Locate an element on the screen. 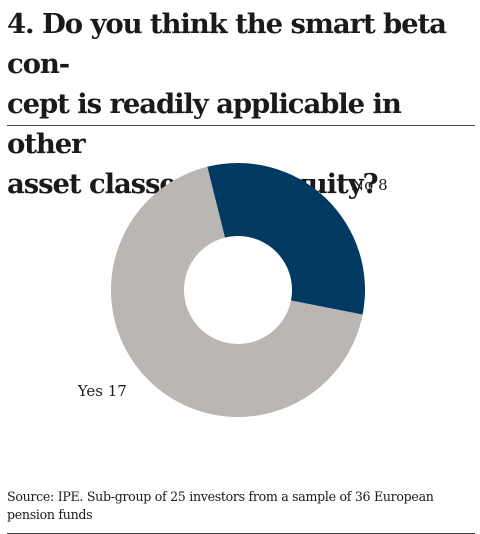 This screenshot has height=534, width=480. title-line-2: cept is readily applicable in other is located at coordinates (204, 124).